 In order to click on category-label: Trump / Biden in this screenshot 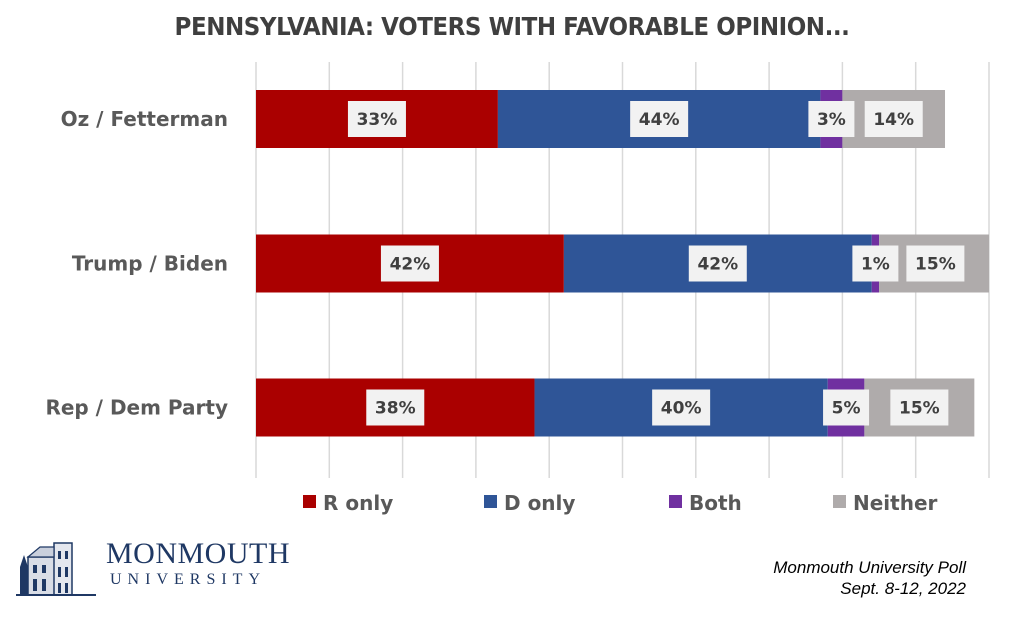, I will do `click(150, 264)`.